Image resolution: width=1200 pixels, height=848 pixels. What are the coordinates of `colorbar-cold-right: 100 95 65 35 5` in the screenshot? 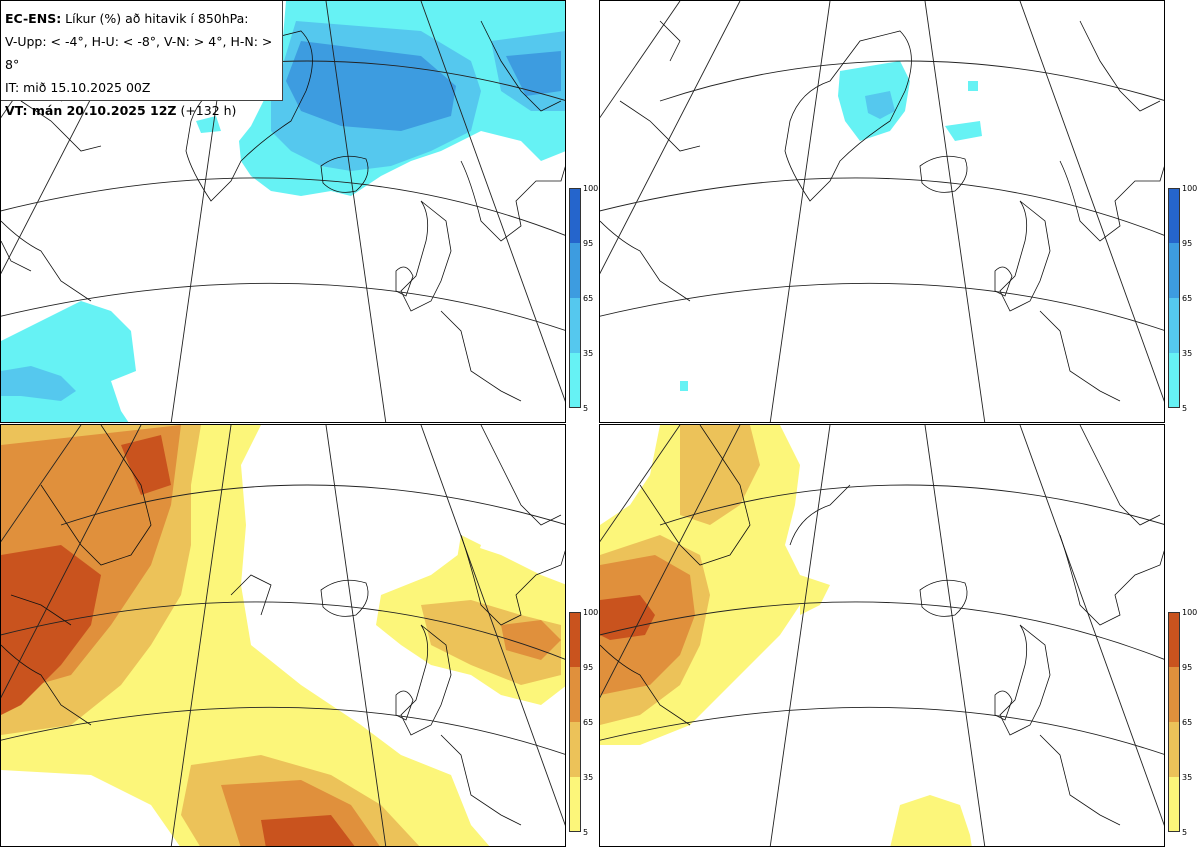 It's located at (1182, 299).